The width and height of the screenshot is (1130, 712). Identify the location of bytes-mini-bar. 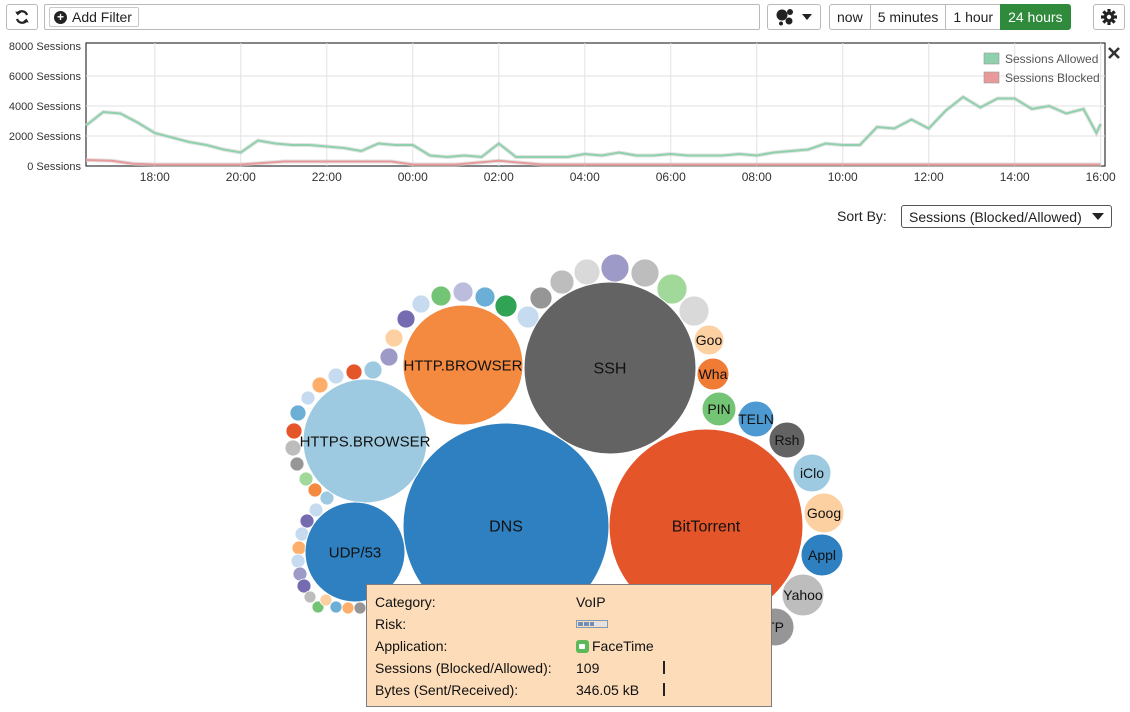
(664, 689).